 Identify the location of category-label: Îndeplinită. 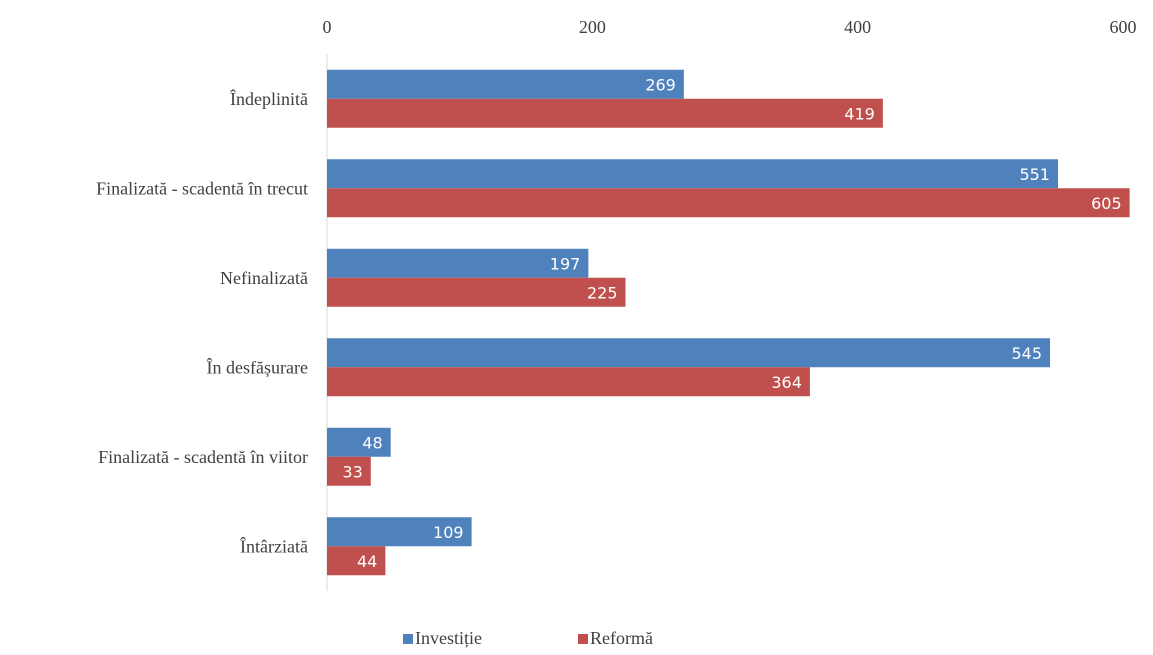
(269, 98).